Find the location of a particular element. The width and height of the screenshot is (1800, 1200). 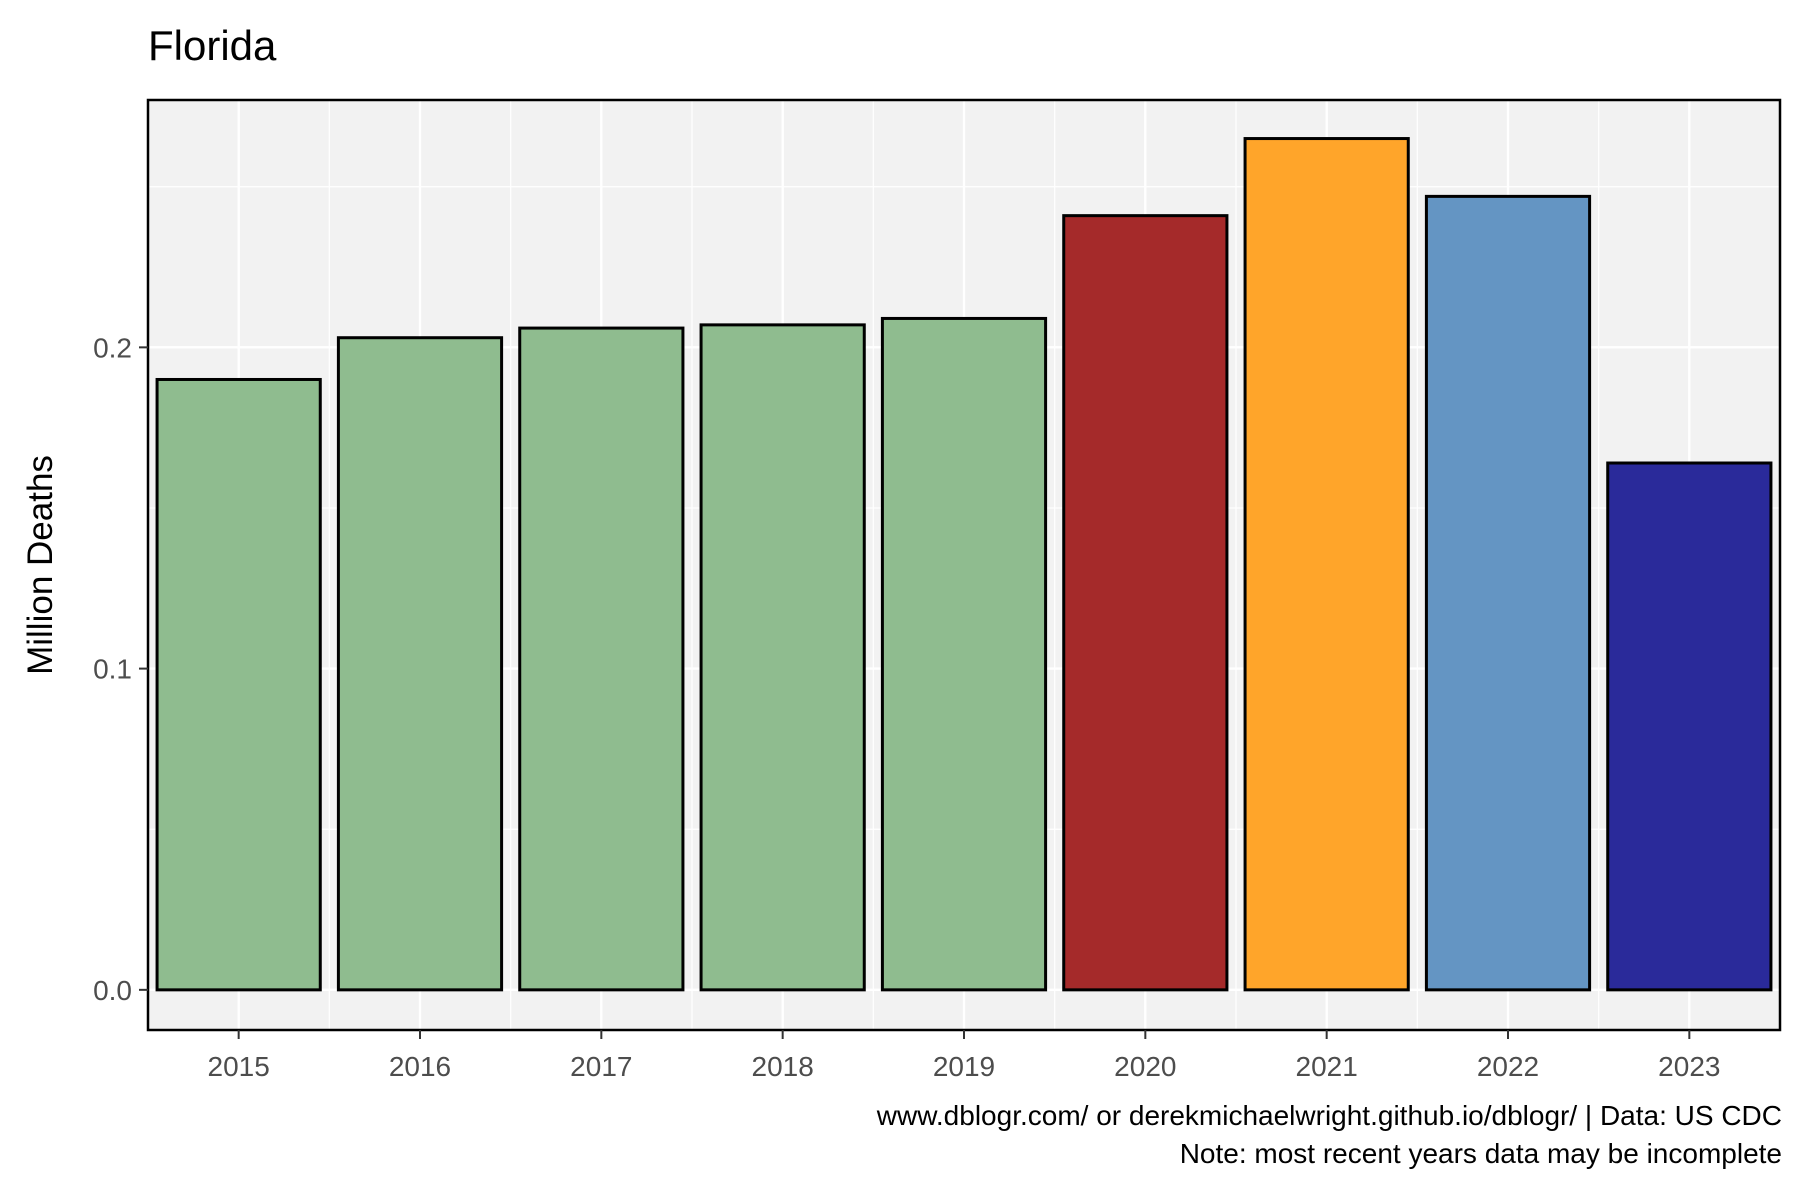

x-tick-label: 2018 is located at coordinates (783, 1066).